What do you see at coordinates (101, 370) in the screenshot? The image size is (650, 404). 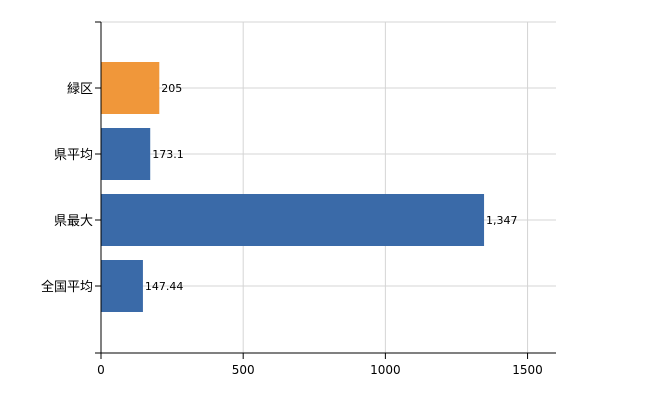 I see `x-tick-label: 0` at bounding box center [101, 370].